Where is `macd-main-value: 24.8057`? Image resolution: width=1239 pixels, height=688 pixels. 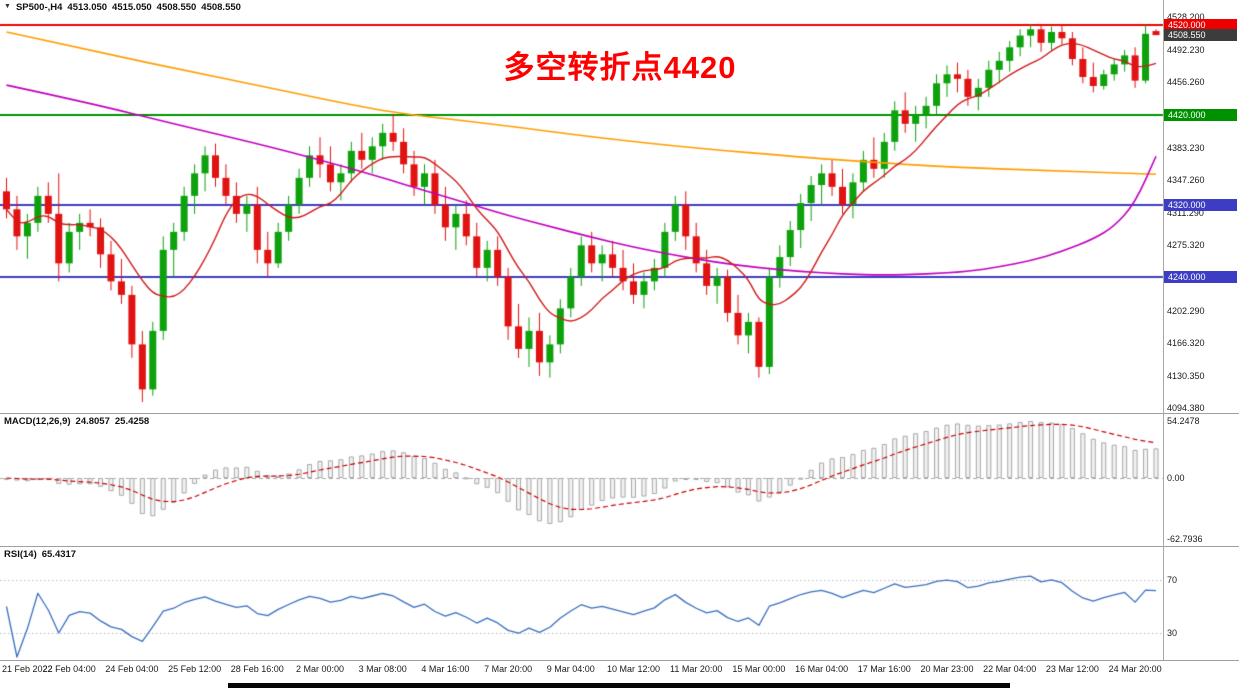 macd-main-value: 24.8057 is located at coordinates (92, 421).